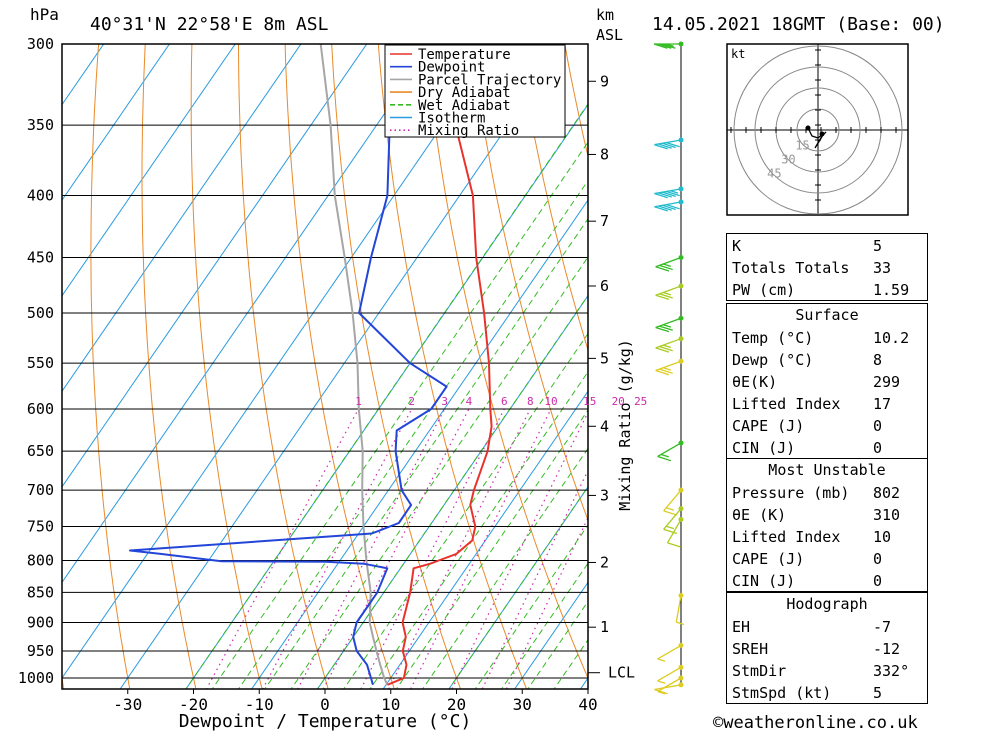  What do you see at coordinates (604, 221) in the screenshot?
I see `km-tick-label: 7` at bounding box center [604, 221].